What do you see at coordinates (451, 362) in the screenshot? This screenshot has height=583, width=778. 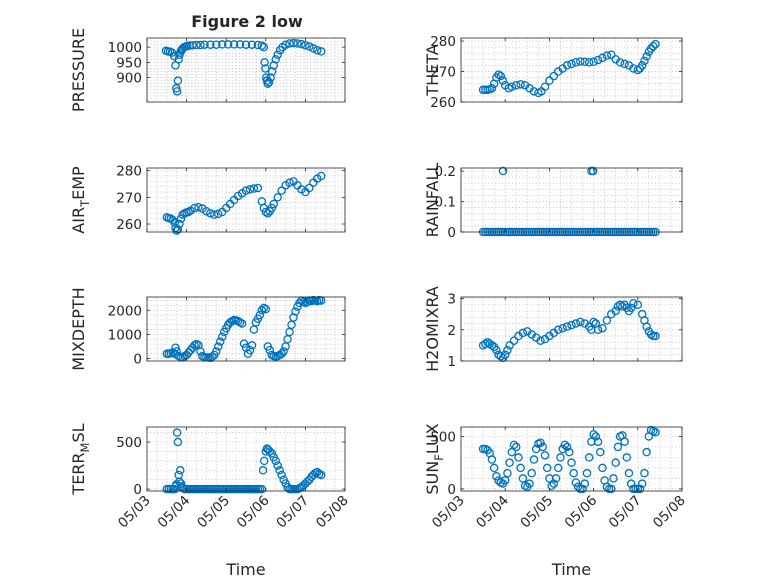 I see `y-tick-label: 1` at bounding box center [451, 362].